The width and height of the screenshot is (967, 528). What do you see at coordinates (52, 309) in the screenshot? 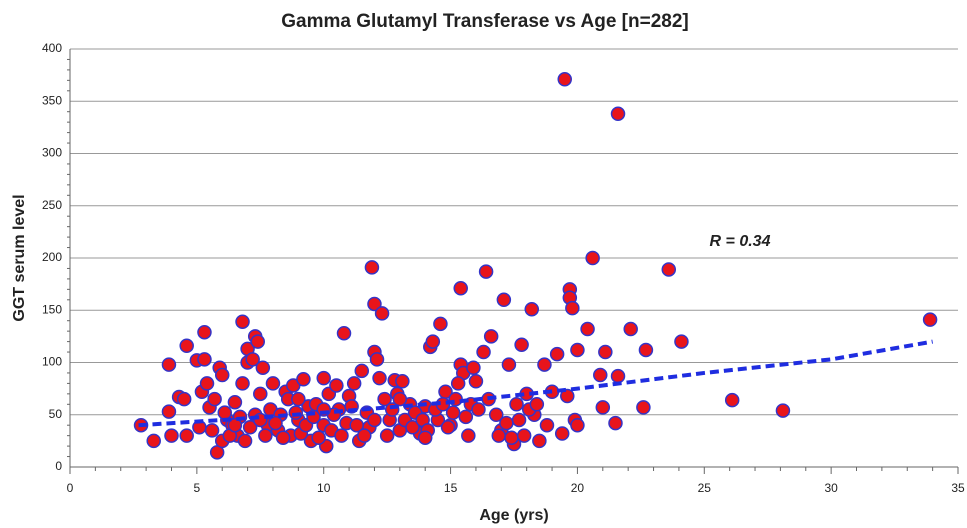
I see `y-tick-label: 150` at bounding box center [52, 309].